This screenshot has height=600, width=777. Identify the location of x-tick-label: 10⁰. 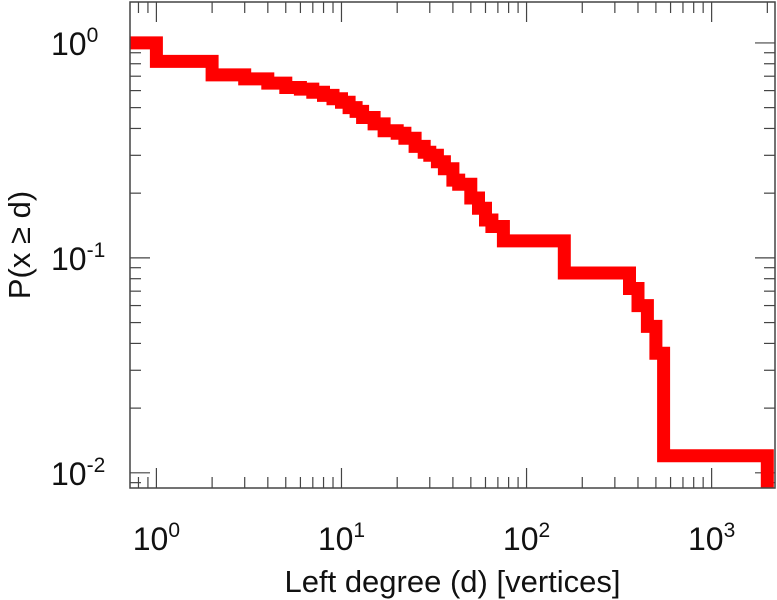
(156, 538).